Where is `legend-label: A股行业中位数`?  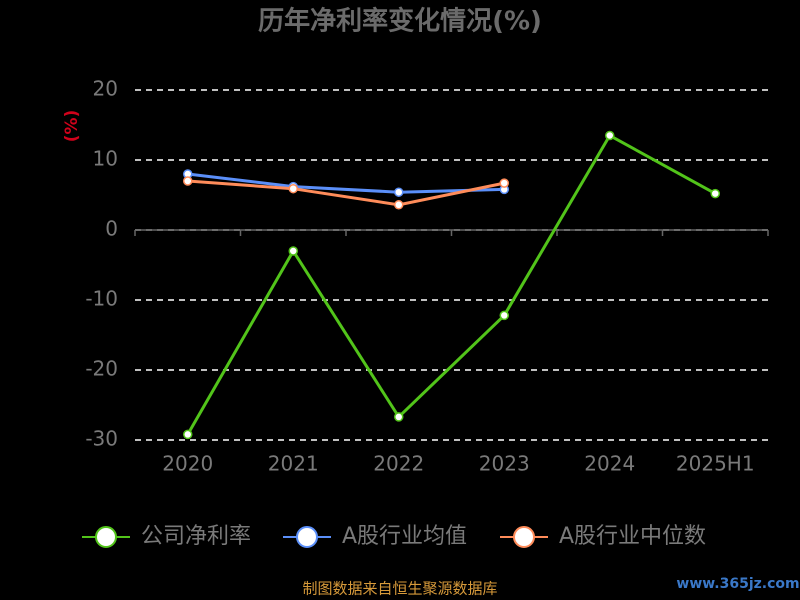 legend-label: A股行业中位数 is located at coordinates (632, 536).